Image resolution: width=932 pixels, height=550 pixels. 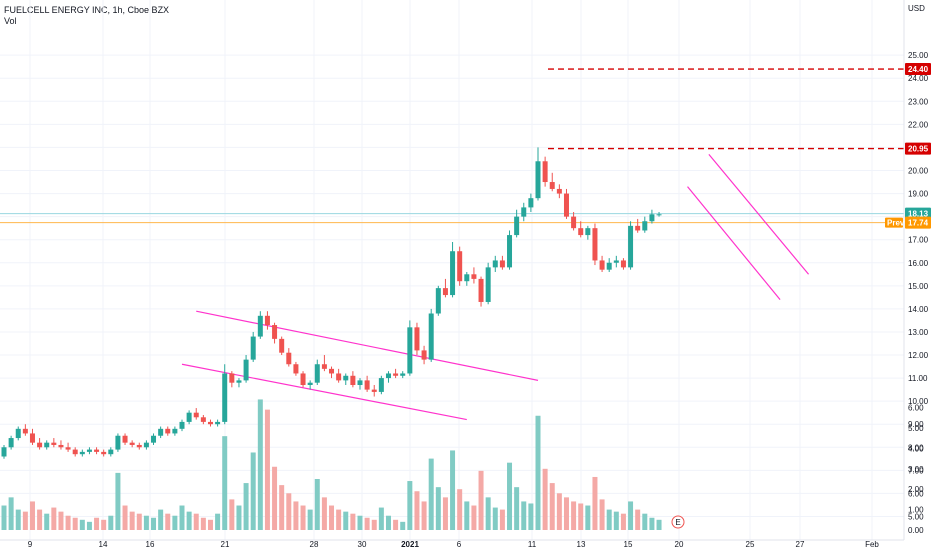 I want to click on earnings-label: E, so click(x=677, y=522).